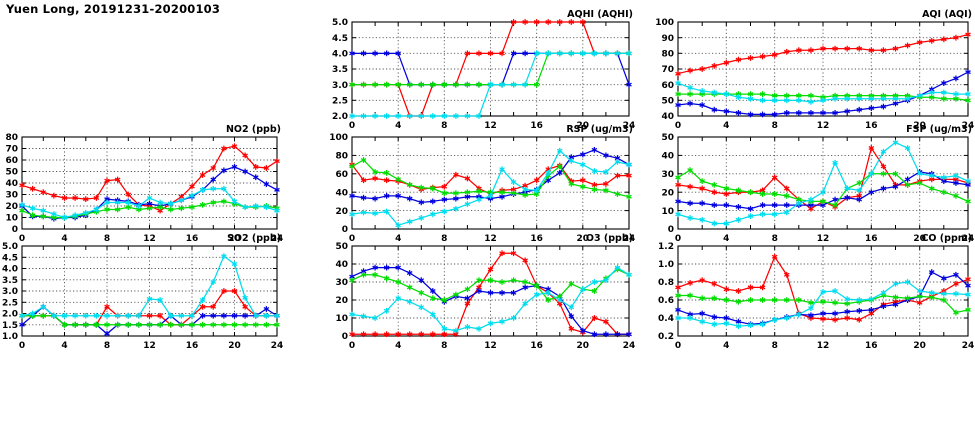 The height and width of the screenshot is (447, 975). I want to click on y-tick-label: 90, so click(667, 39).